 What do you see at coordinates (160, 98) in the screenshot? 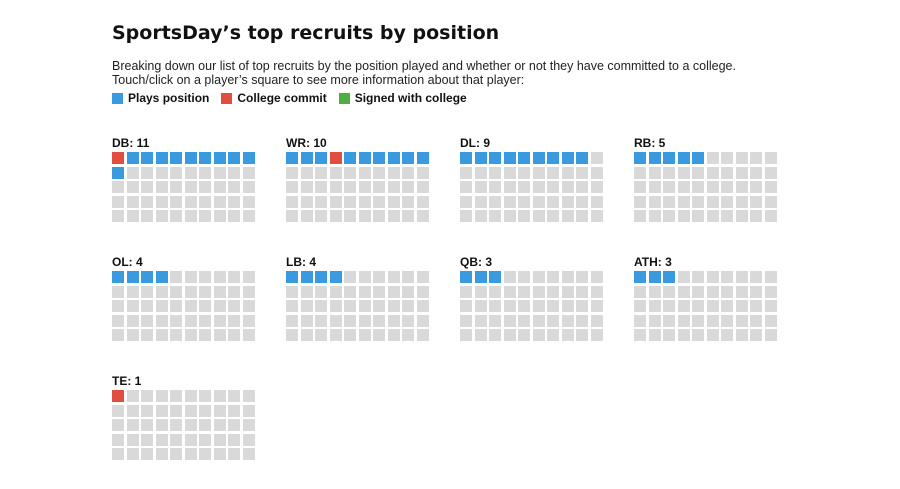
I see `legend-item-plays-position: Plays position` at bounding box center [160, 98].